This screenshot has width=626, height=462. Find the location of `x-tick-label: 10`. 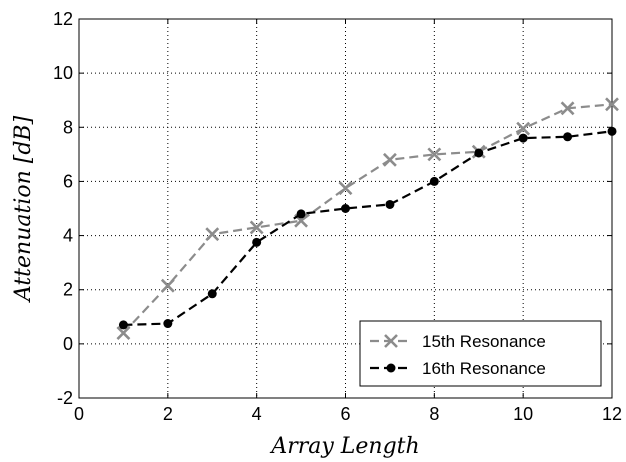

x-tick-label: 10 is located at coordinates (523, 414).